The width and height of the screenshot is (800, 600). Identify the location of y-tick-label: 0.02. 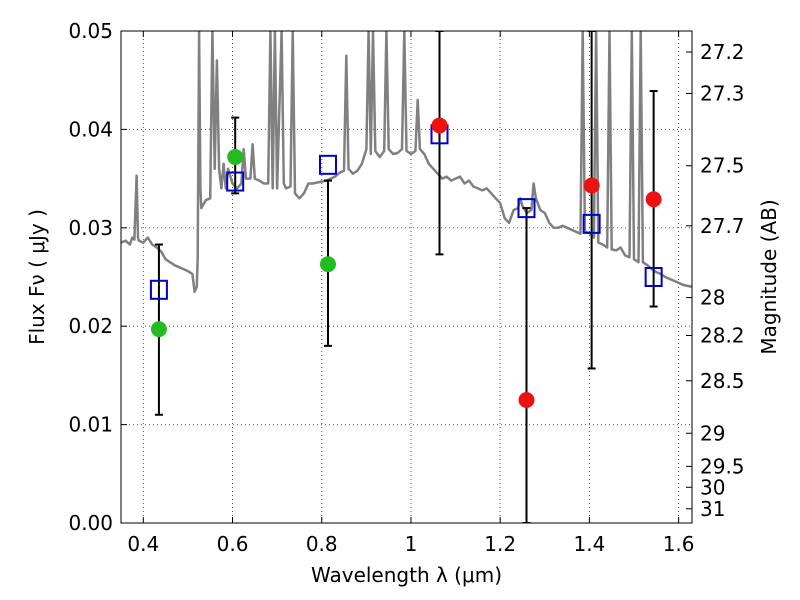
(90, 326).